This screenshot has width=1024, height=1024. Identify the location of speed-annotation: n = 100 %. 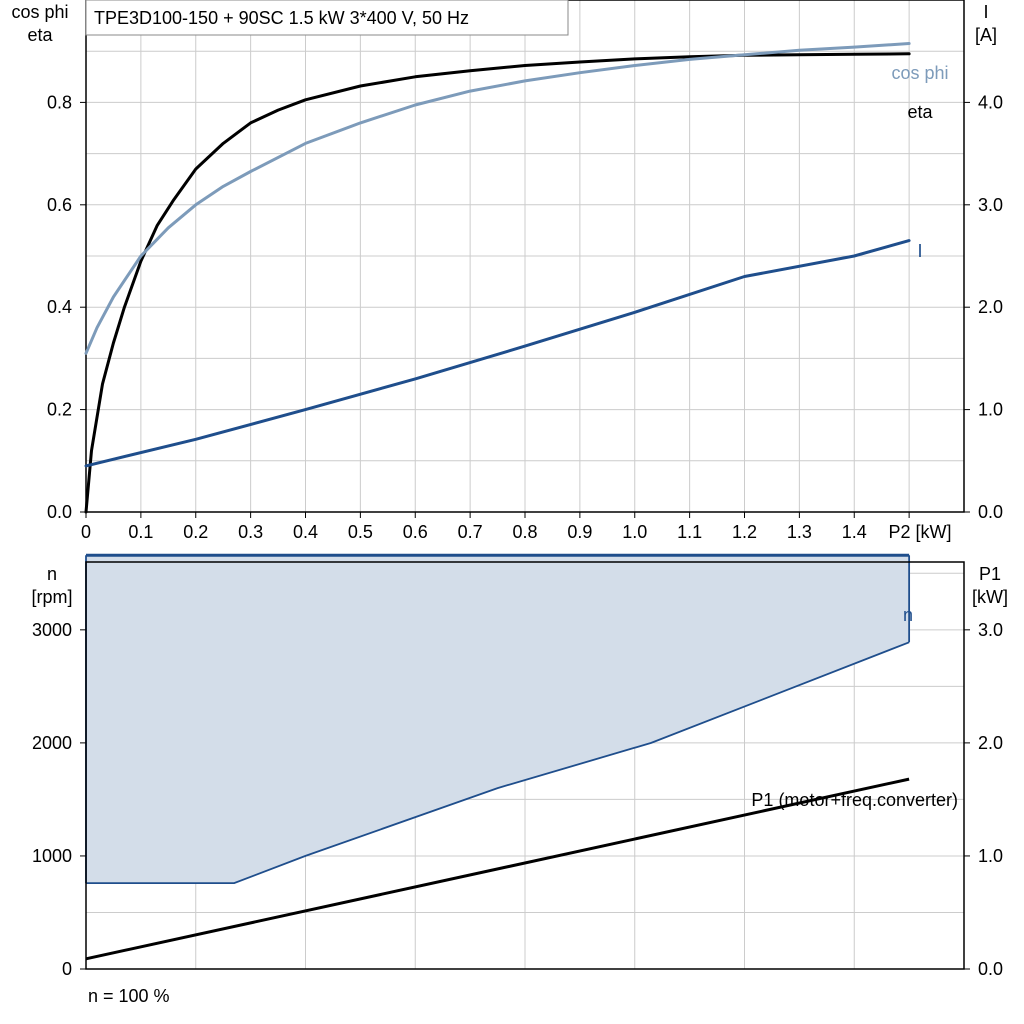
(129, 996).